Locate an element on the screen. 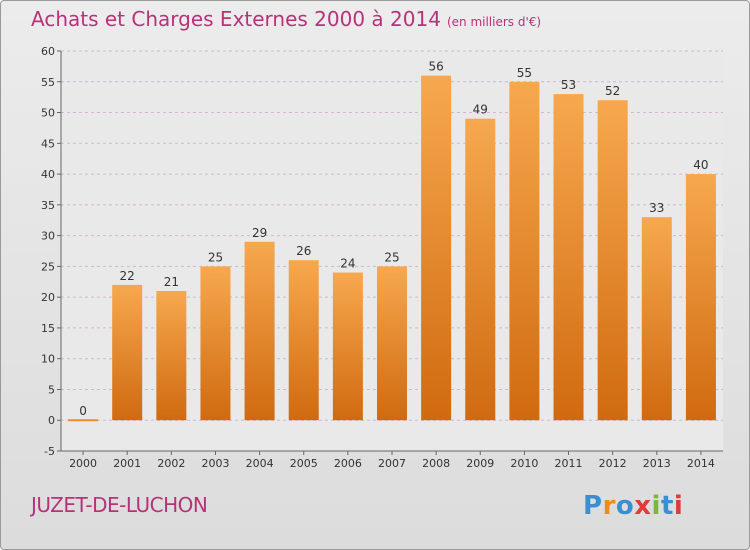 This screenshot has width=750, height=550. y-tick-label: 10 is located at coordinates (48, 359).